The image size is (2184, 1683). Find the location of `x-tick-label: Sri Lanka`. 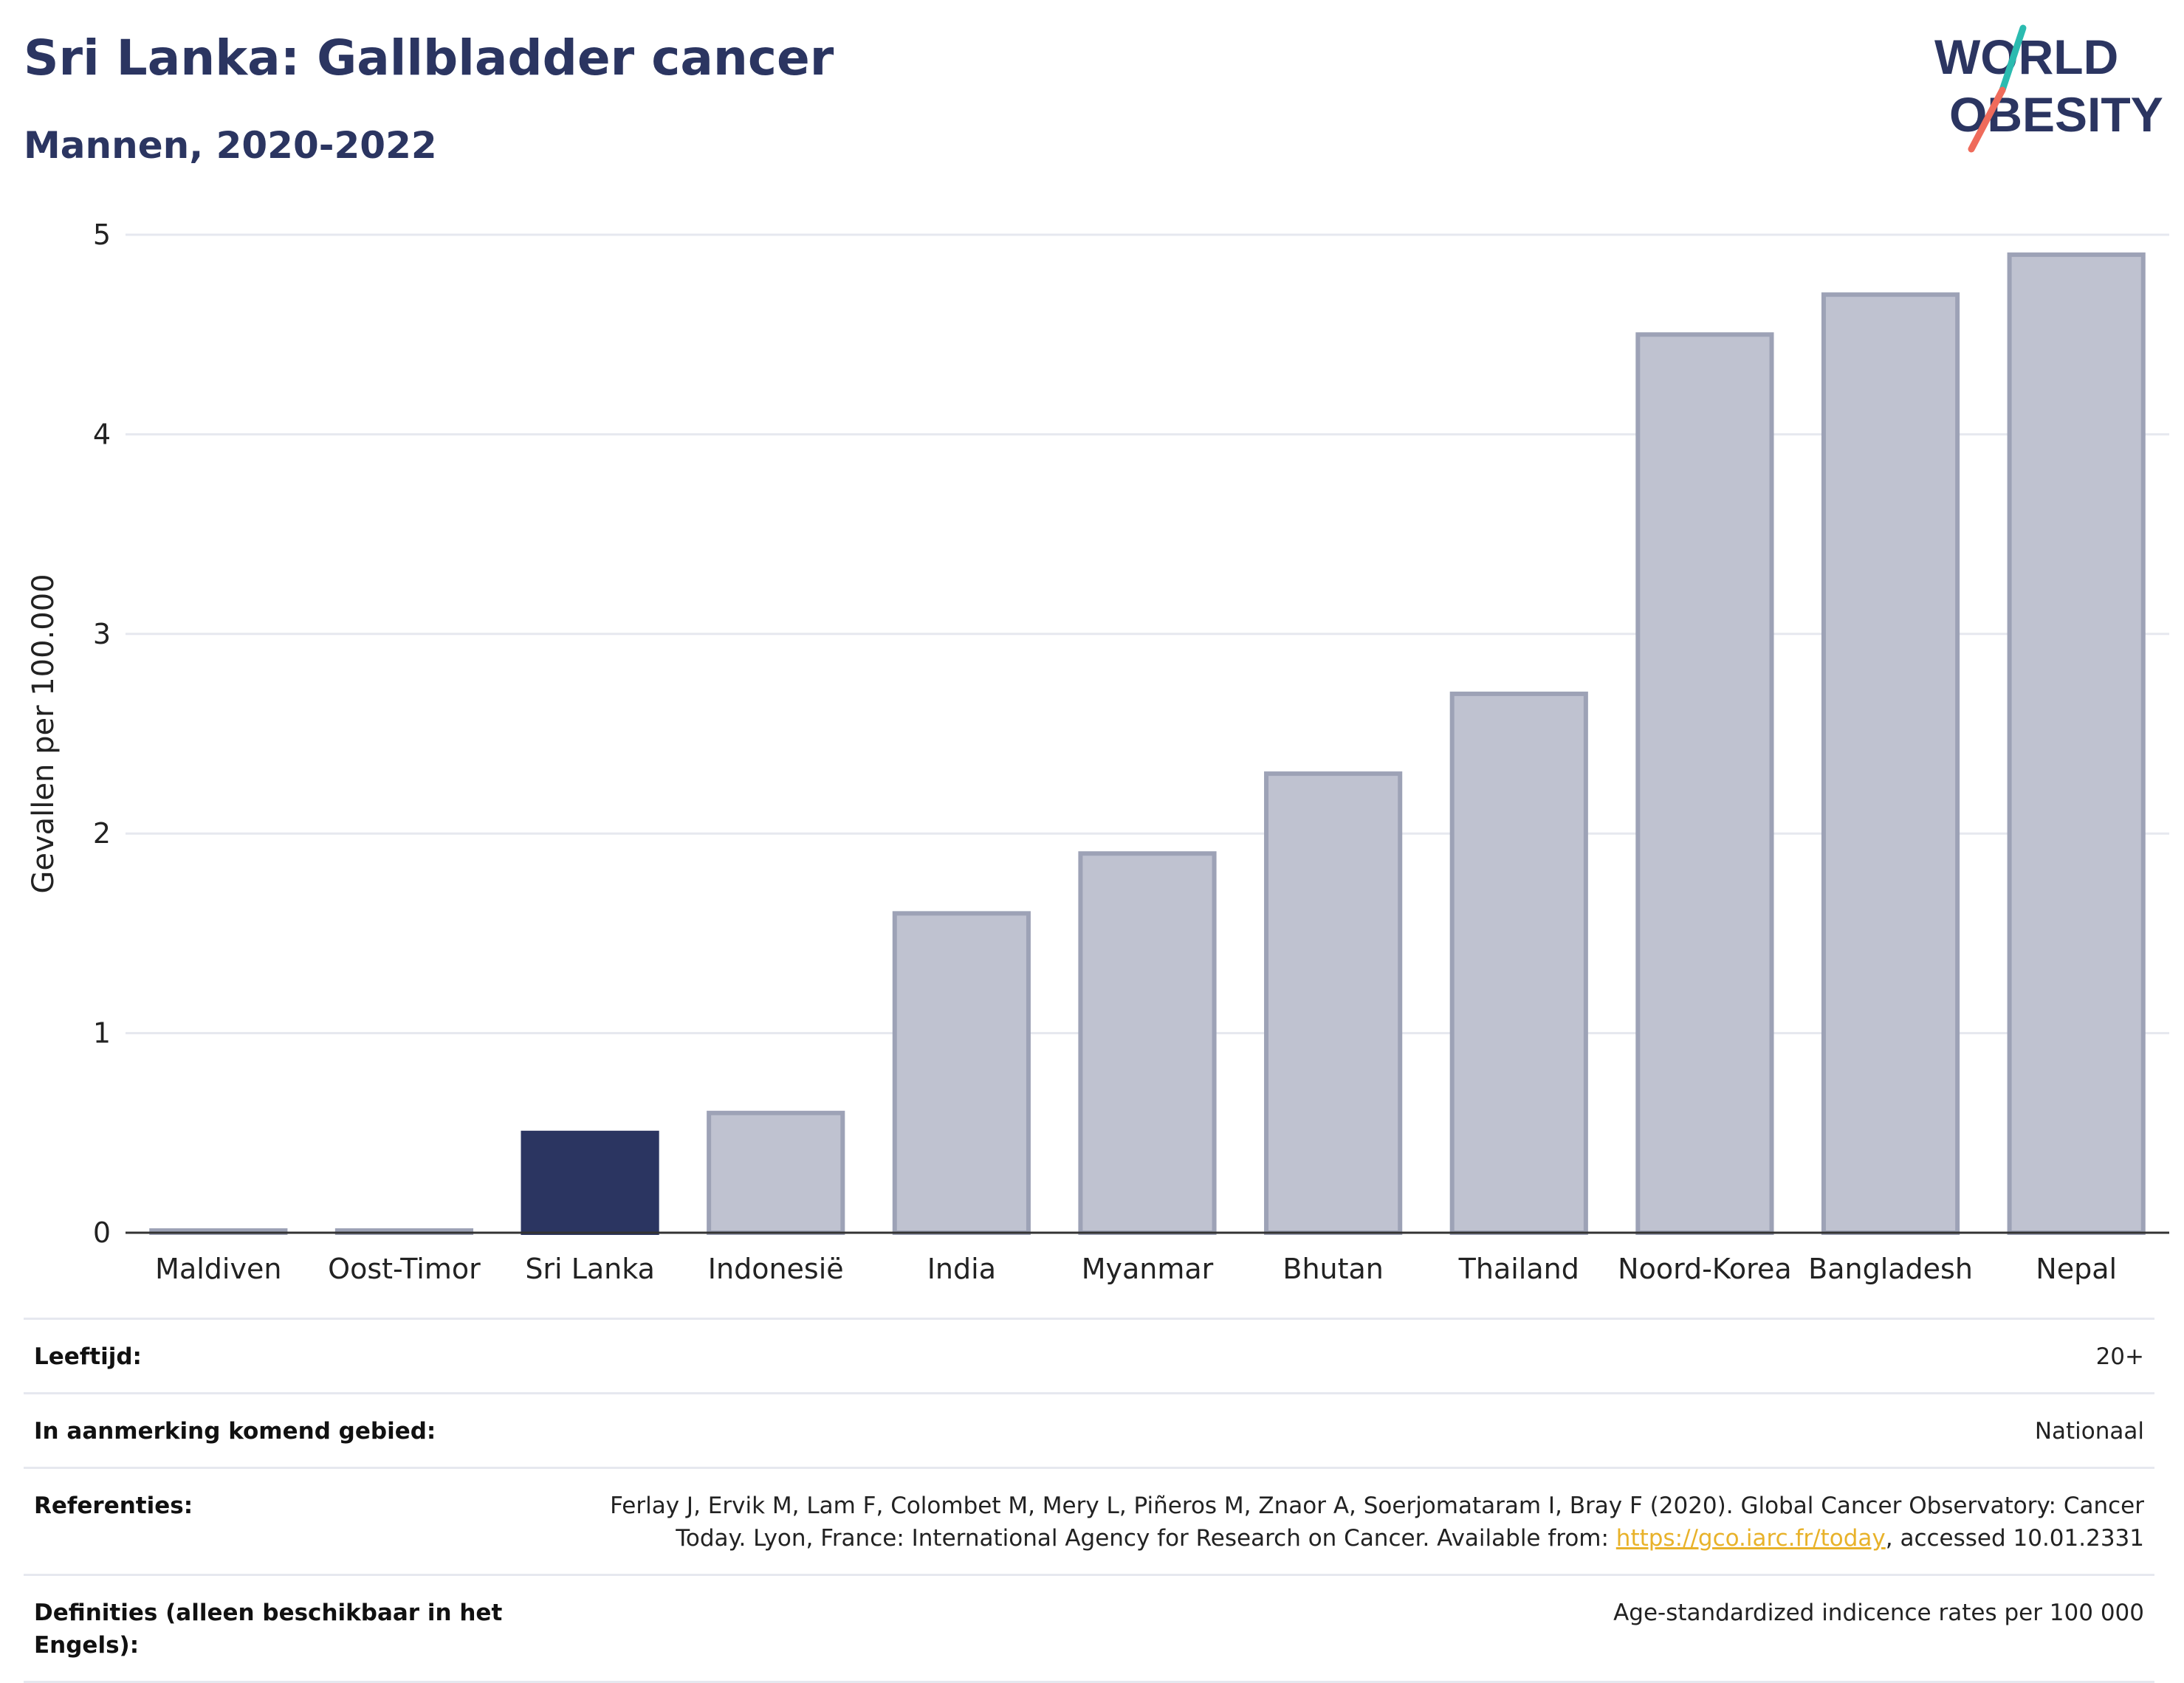

x-tick-label: Sri Lanka is located at coordinates (590, 1269).